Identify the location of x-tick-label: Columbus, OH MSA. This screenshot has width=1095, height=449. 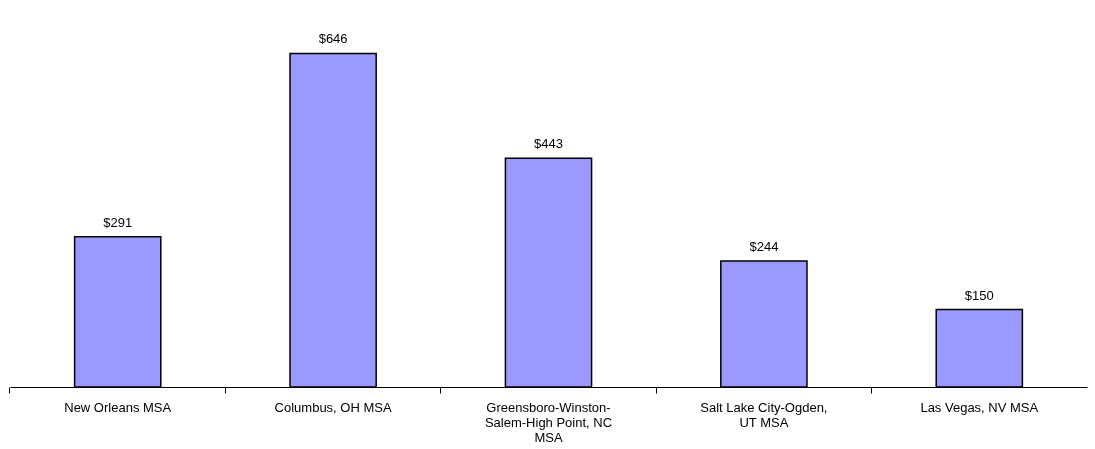
(333, 407).